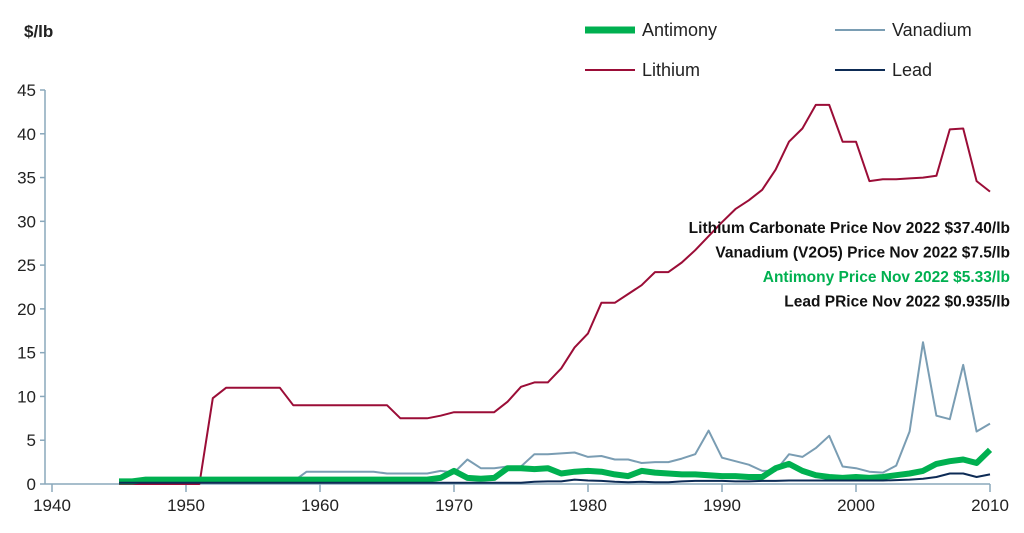 The image size is (1024, 533). Describe the element at coordinates (912, 70) in the screenshot. I see `legend-label-lead: Lead` at that location.